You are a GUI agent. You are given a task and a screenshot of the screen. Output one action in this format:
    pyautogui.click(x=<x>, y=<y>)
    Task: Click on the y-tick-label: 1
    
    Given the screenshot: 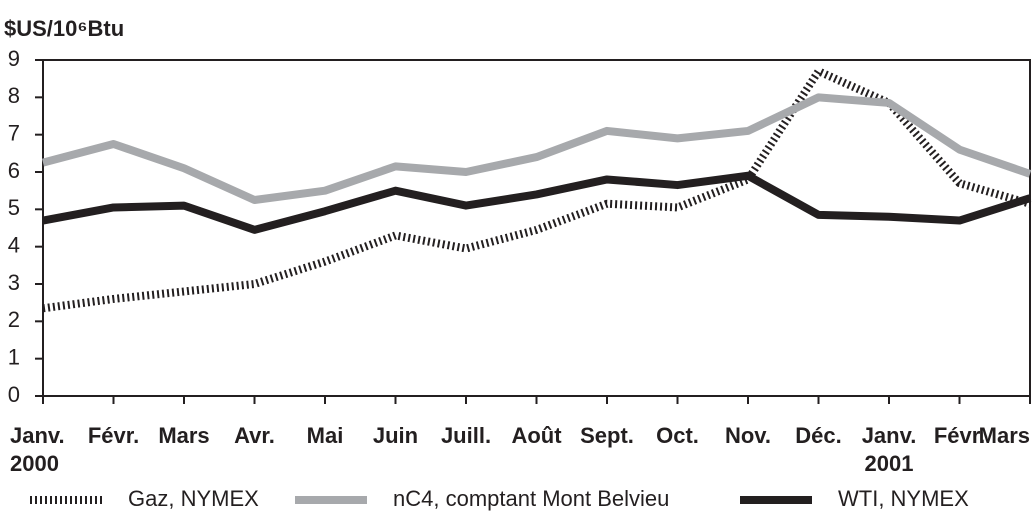 What is the action you would take?
    pyautogui.click(x=14, y=356)
    